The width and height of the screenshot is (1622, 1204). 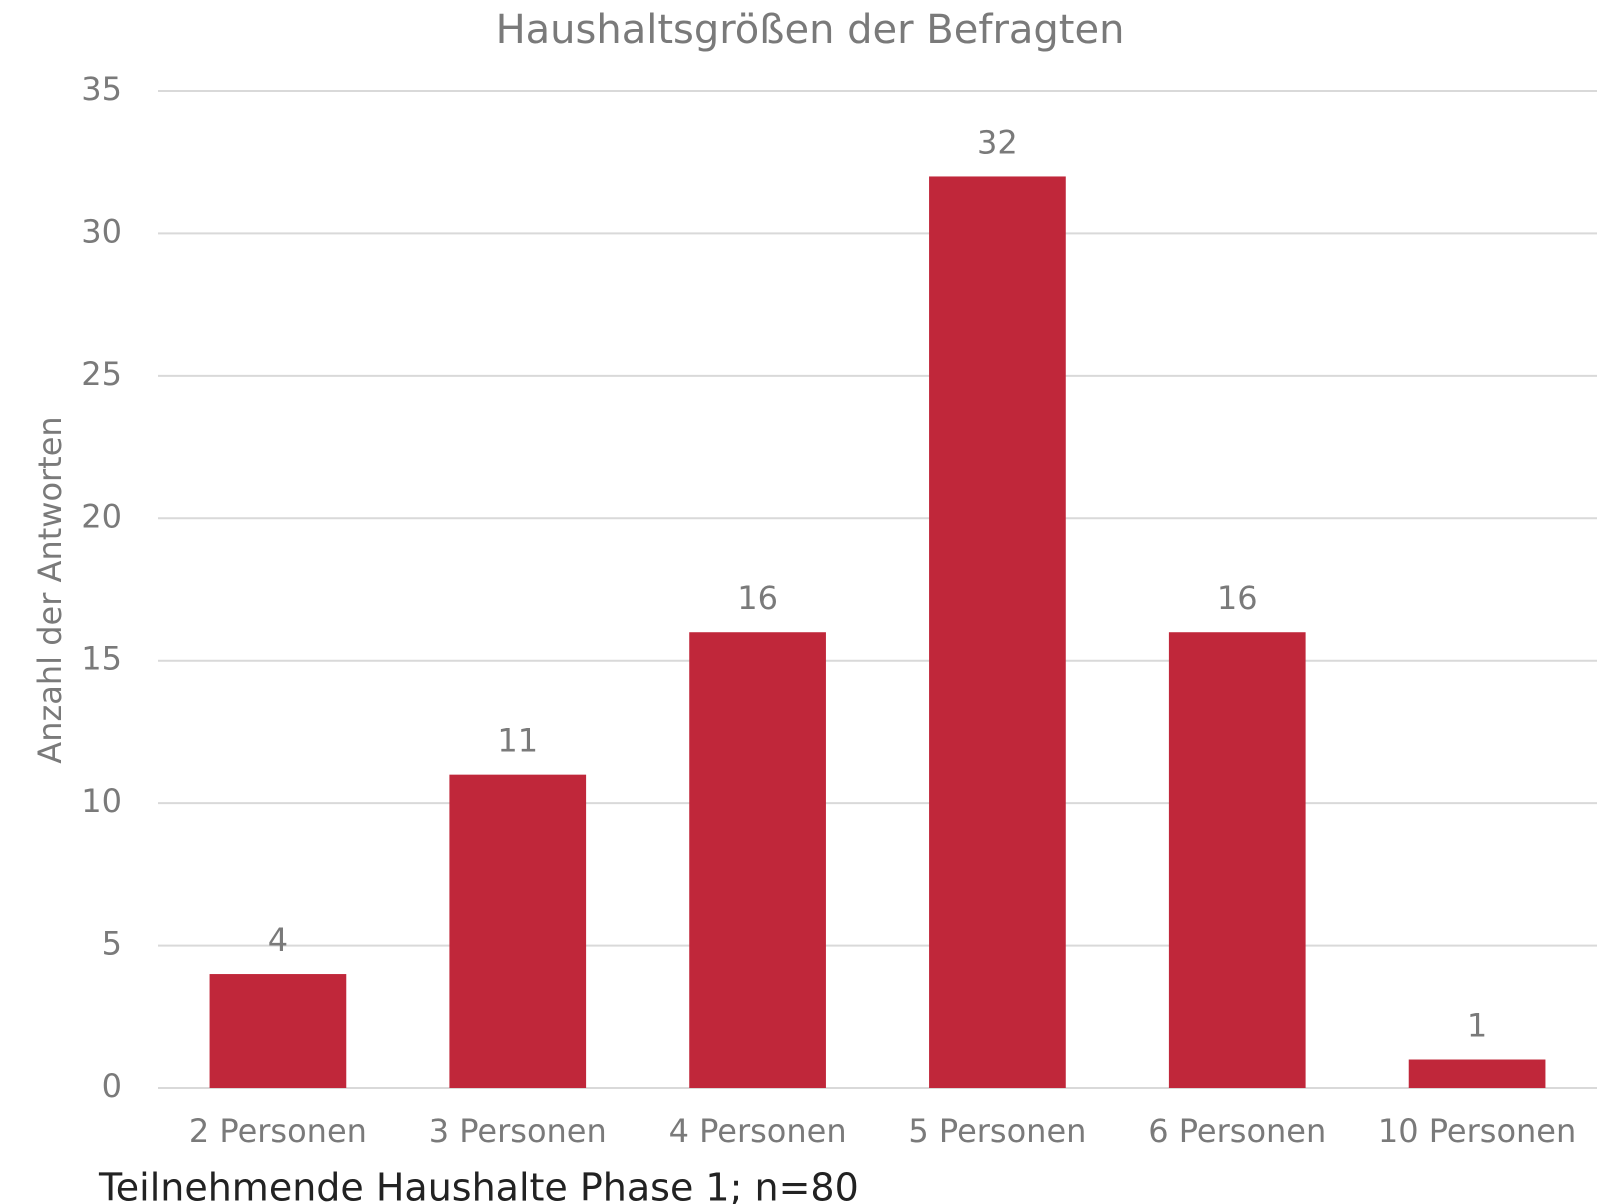 I want to click on y-tick-label: 25, so click(x=101, y=374).